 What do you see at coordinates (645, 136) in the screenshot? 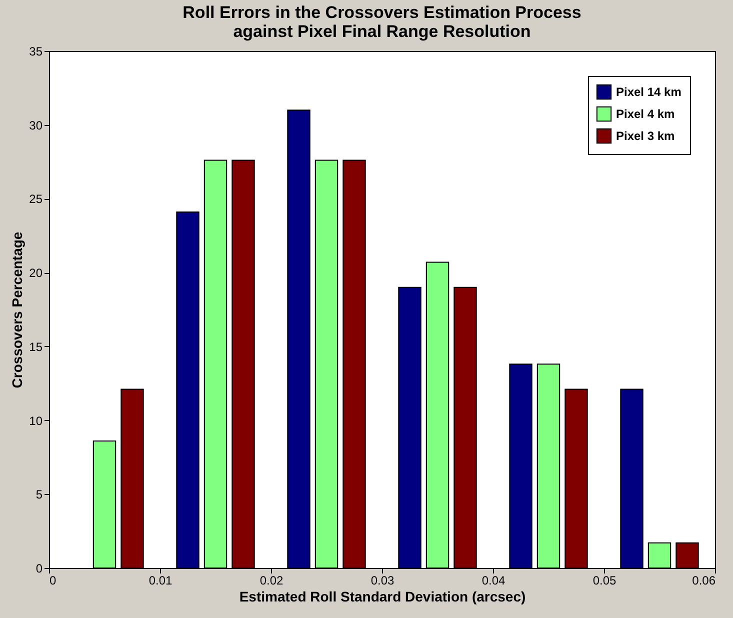
I see `legend-label: Pixel 3 km` at bounding box center [645, 136].